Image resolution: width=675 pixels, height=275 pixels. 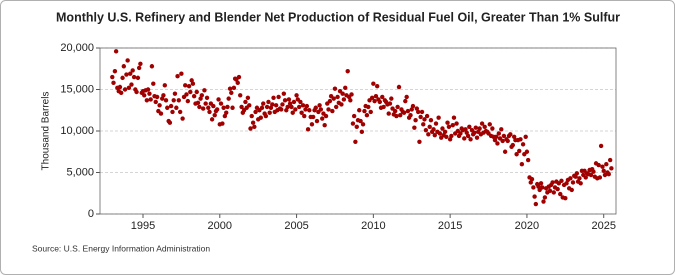 What do you see at coordinates (77, 89) in the screenshot?
I see `y-tick-label: 15,000` at bounding box center [77, 89].